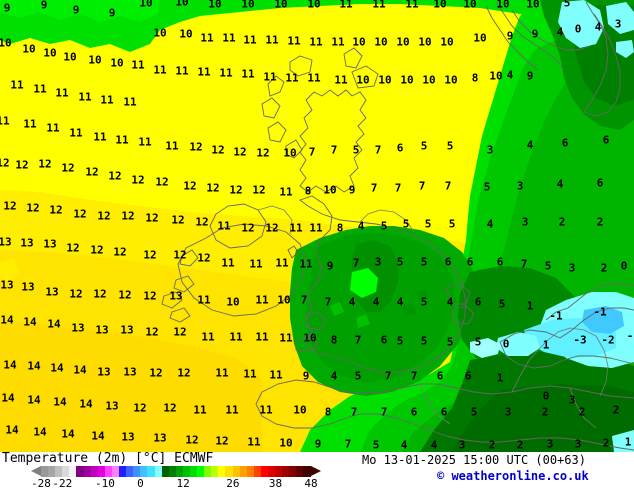  Describe the element at coordinates (513, 476) in the screenshot. I see `copyright-notice: © weatheronline.co.uk` at that location.